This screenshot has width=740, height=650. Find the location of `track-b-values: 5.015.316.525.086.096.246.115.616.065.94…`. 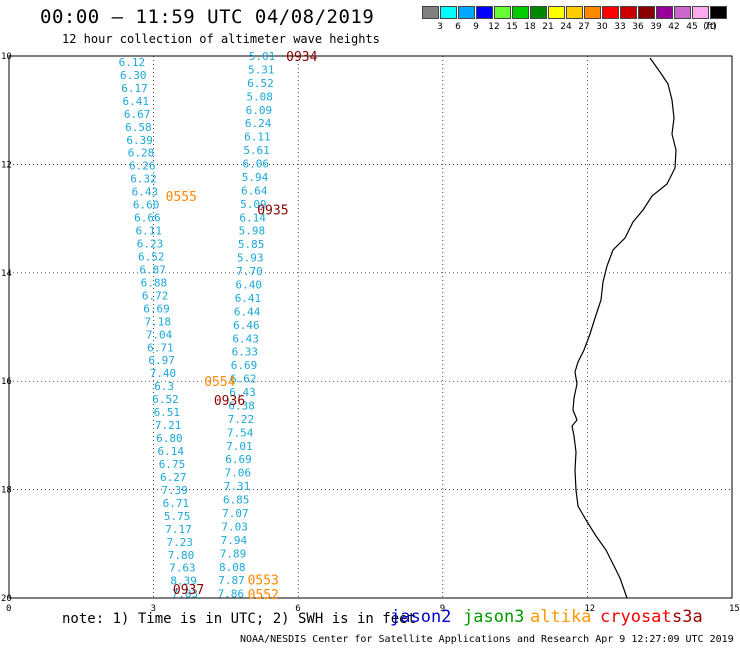

track-b-values: 5.015.316.525.086.096.246.115.616.065.94… is located at coordinates (246, 325).